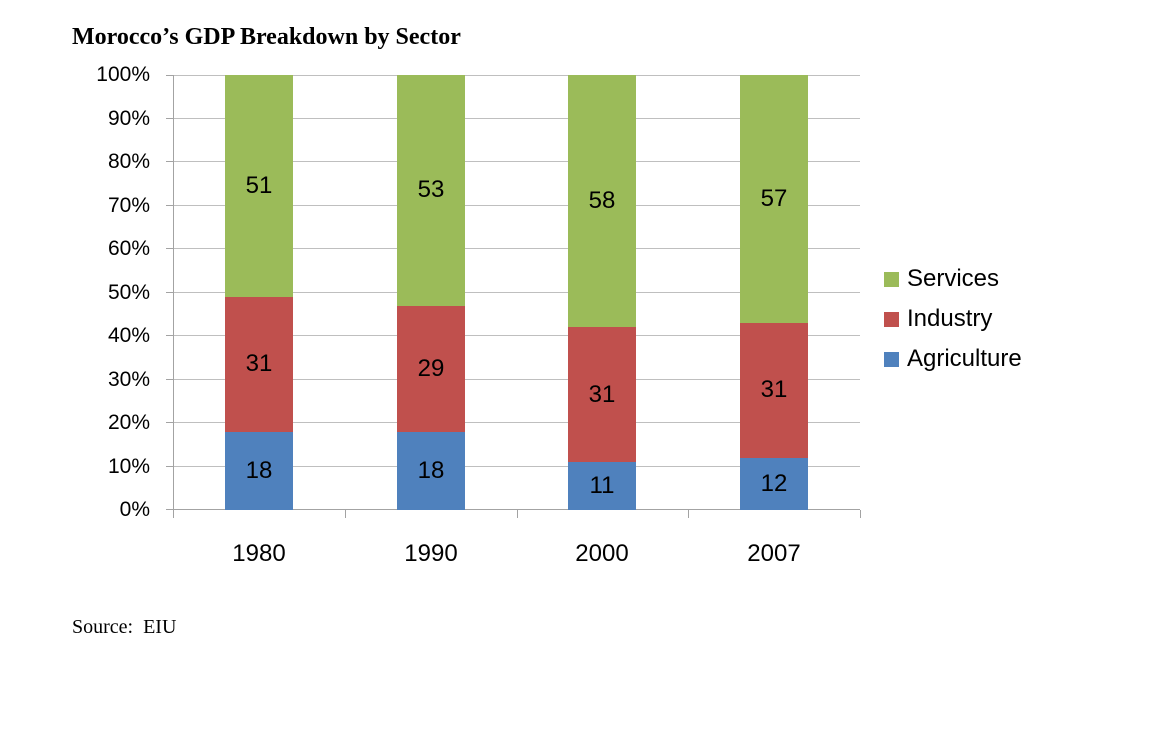  Describe the element at coordinates (124, 627) in the screenshot. I see `source-note: Source: EIU` at that location.